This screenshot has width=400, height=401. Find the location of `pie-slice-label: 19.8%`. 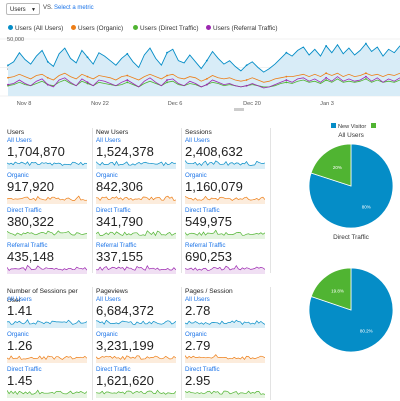

pie-slice-label: 19.8% is located at coordinates (337, 291).